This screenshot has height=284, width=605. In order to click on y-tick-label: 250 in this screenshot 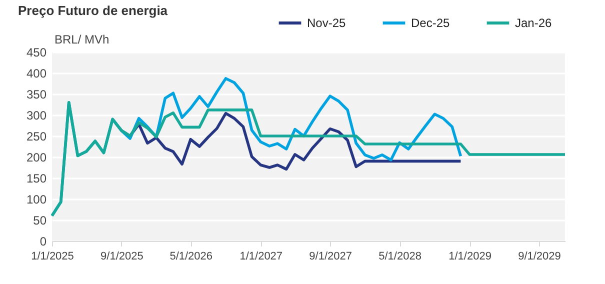, I will do `click(36, 137)`.